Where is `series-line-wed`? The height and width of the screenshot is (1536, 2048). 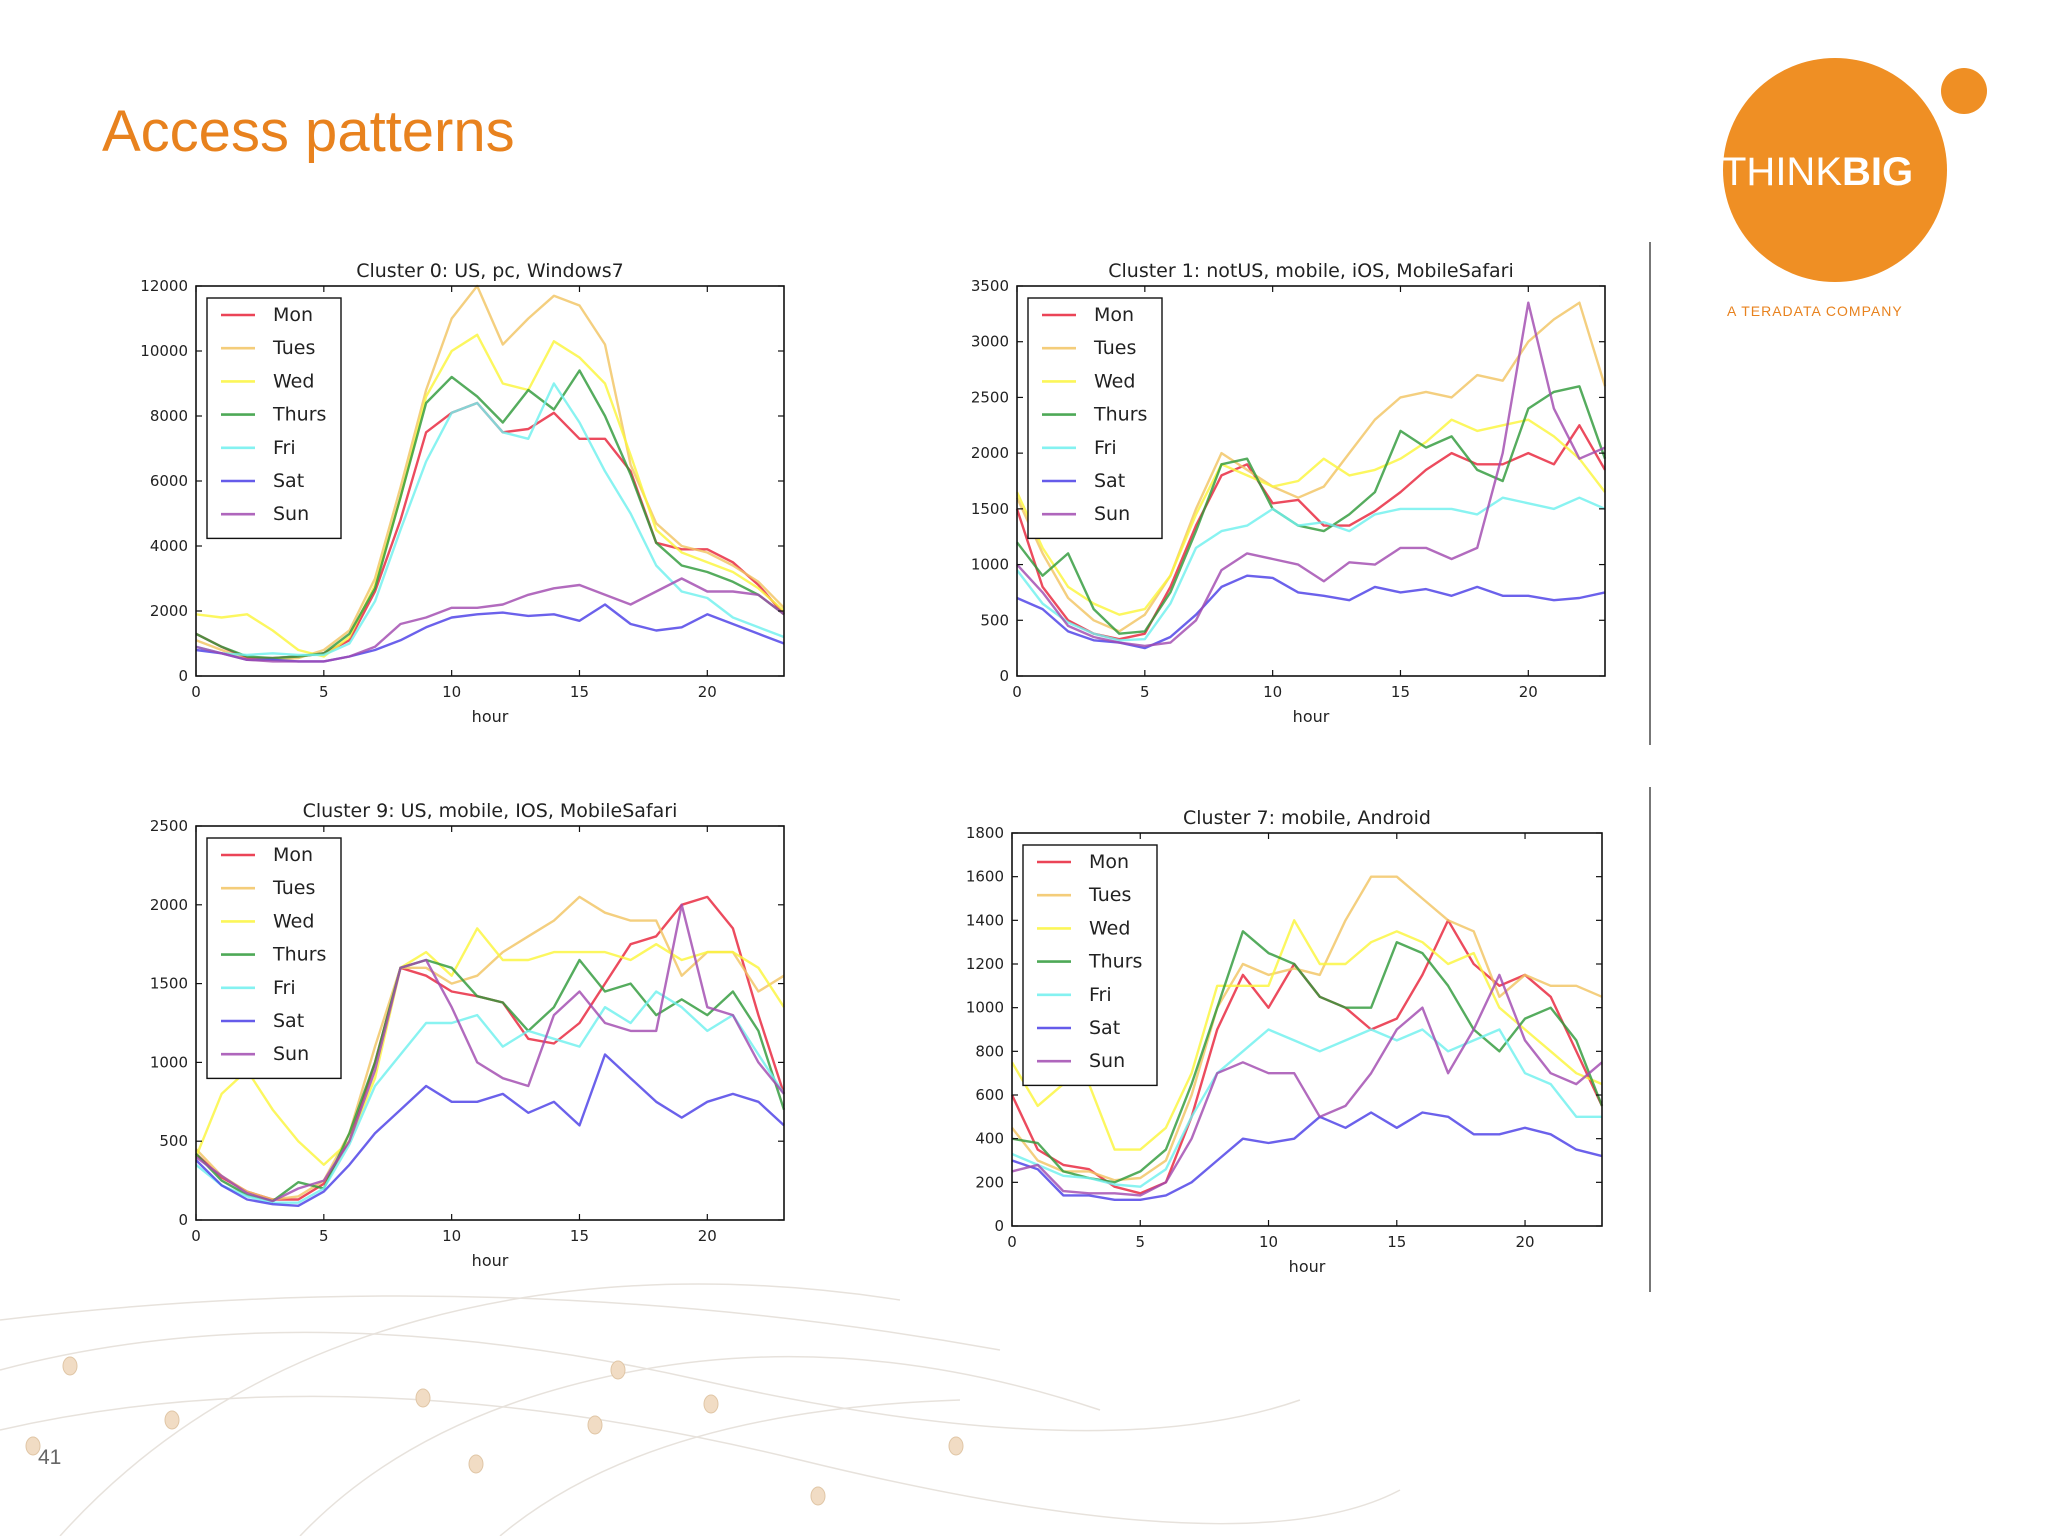 series-line-wed is located at coordinates (490, 495).